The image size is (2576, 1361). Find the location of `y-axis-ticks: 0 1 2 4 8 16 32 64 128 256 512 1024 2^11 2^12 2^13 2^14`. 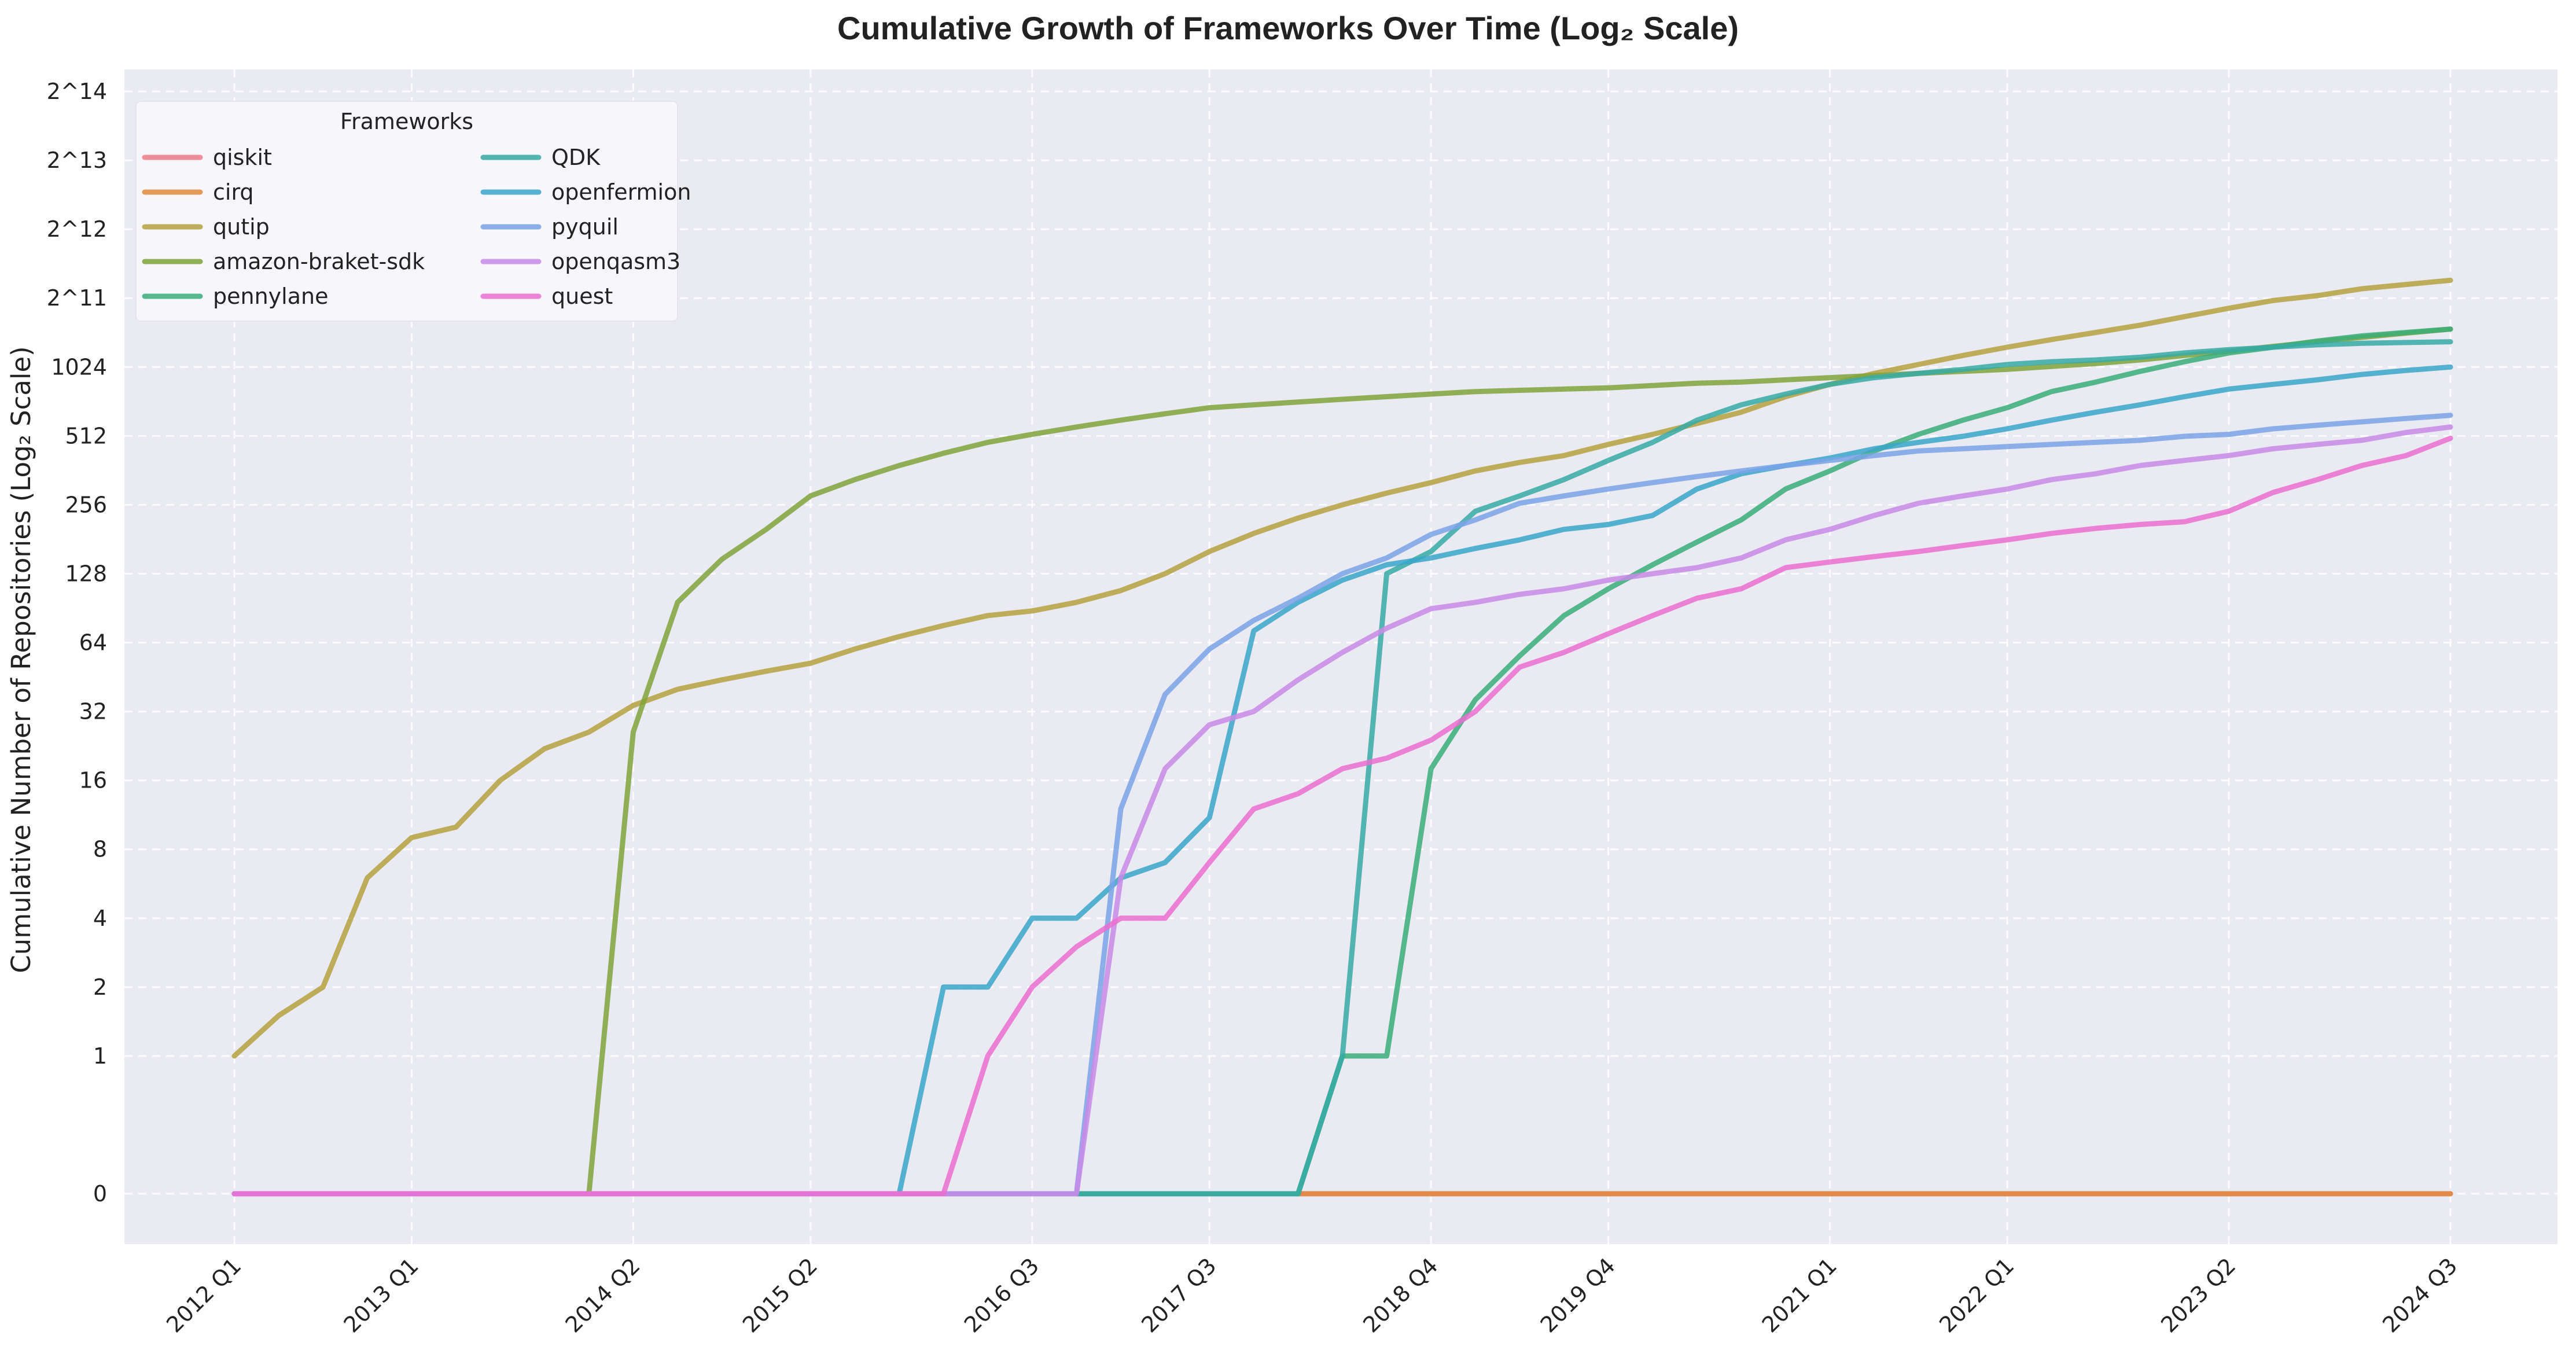

y-axis-ticks: 0 1 2 4 8 16 32 64 128 256 512 1024 2^11 2^12 2^13 2^14 is located at coordinates (77, 642).